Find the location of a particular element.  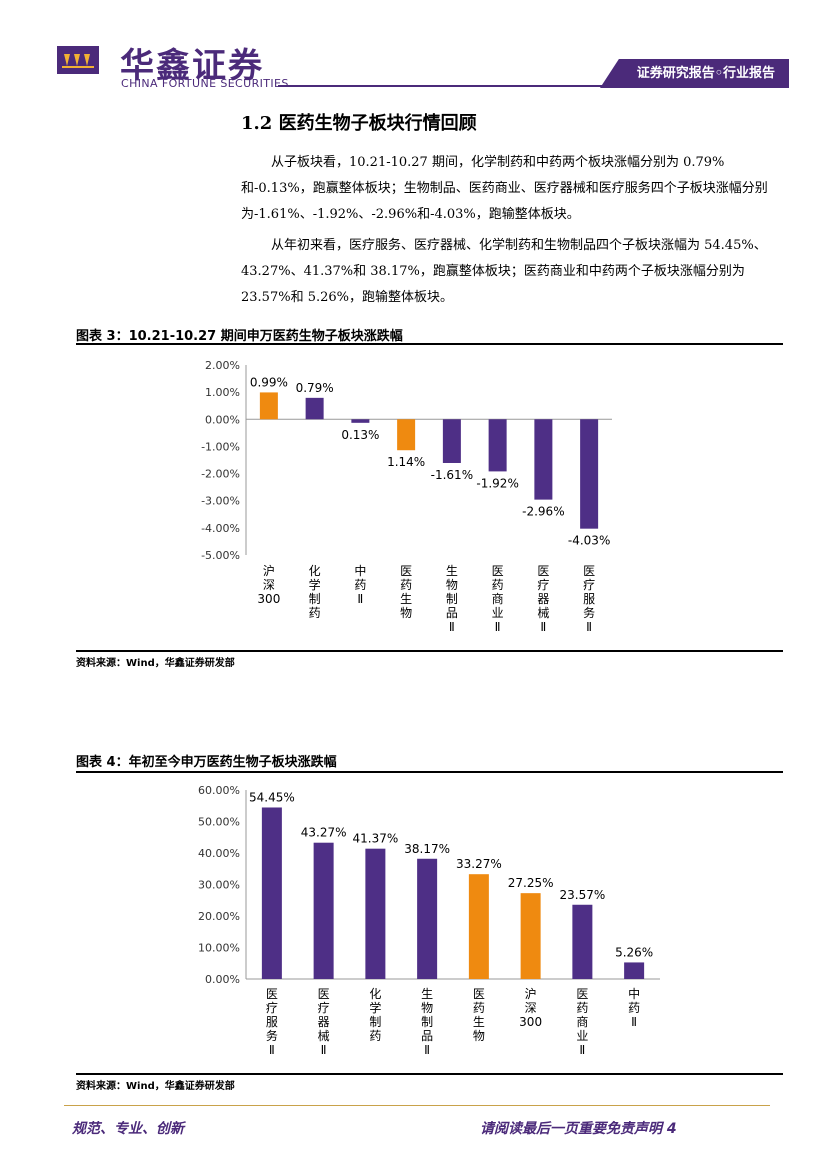

y-tick-label: 60.00% is located at coordinates (219, 790).